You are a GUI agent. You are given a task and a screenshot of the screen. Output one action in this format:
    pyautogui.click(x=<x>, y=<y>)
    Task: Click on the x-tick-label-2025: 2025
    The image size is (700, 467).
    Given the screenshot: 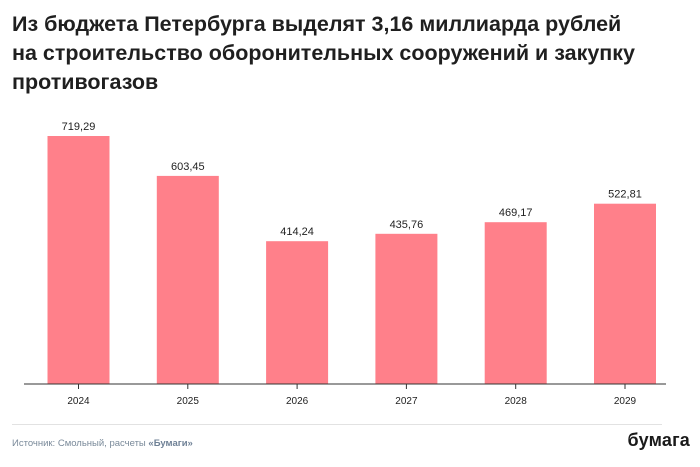 What is the action you would take?
    pyautogui.click(x=188, y=401)
    